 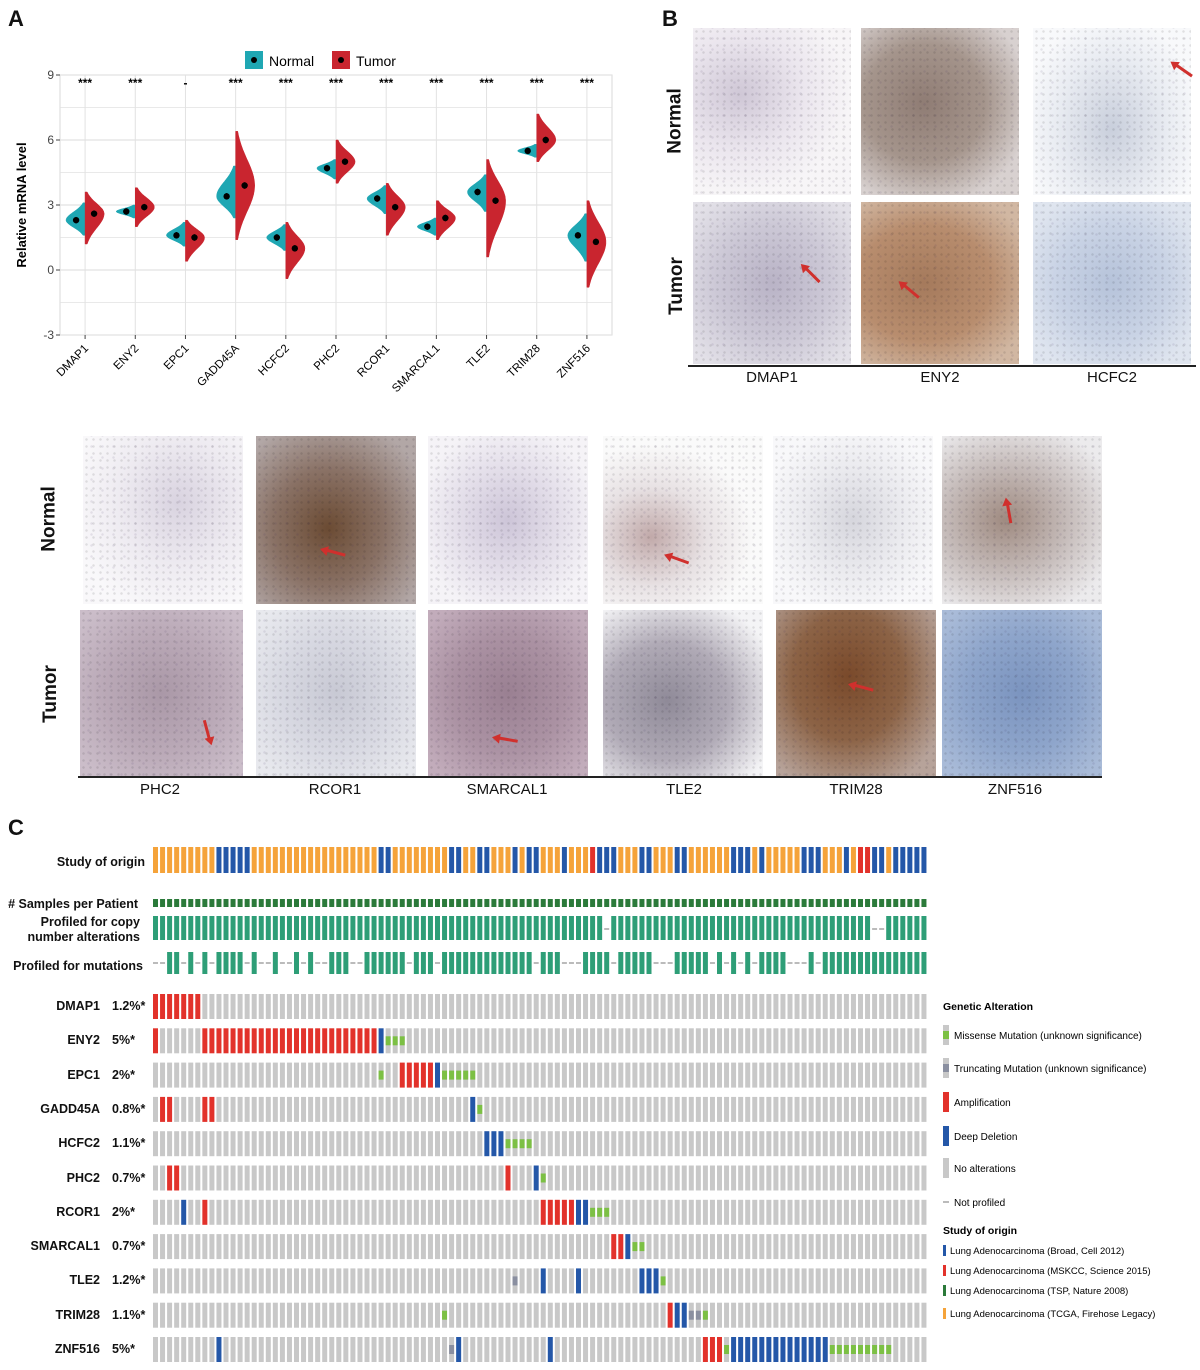 What do you see at coordinates (985, 1137) in the screenshot?
I see `legend-deep-deletion-label: Deep Deletion` at bounding box center [985, 1137].